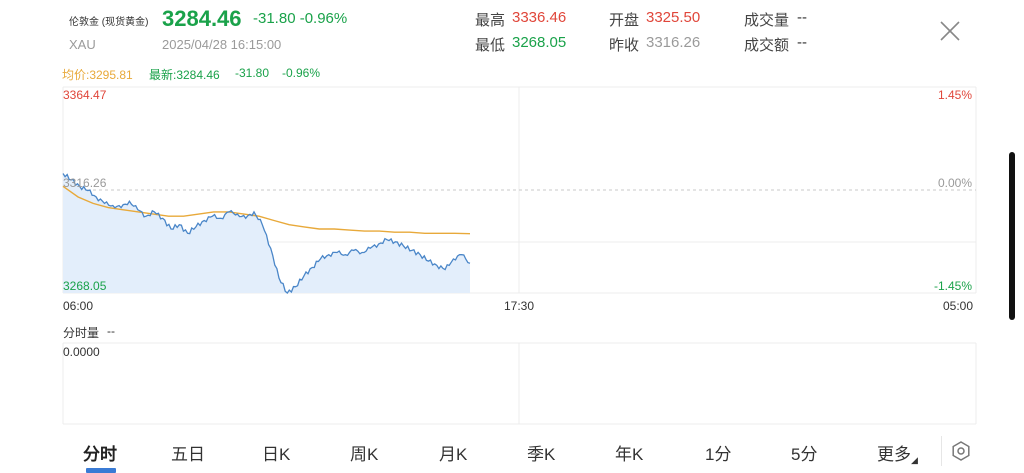  Describe the element at coordinates (958, 306) in the screenshot. I see `x-end-label: 05:00` at that location.